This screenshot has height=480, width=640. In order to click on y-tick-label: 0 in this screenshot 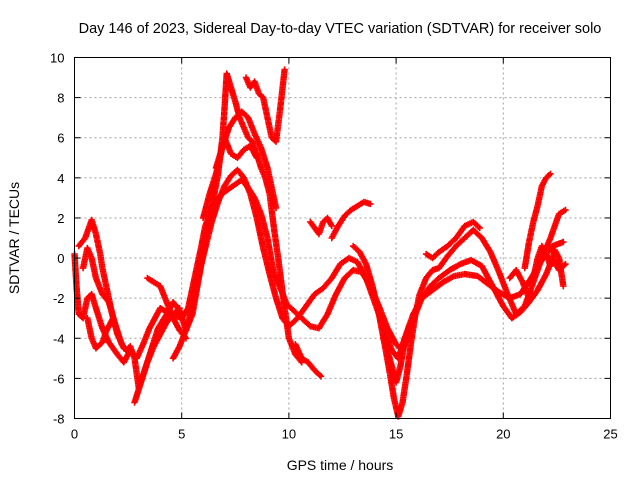, I will do `click(60, 258)`.